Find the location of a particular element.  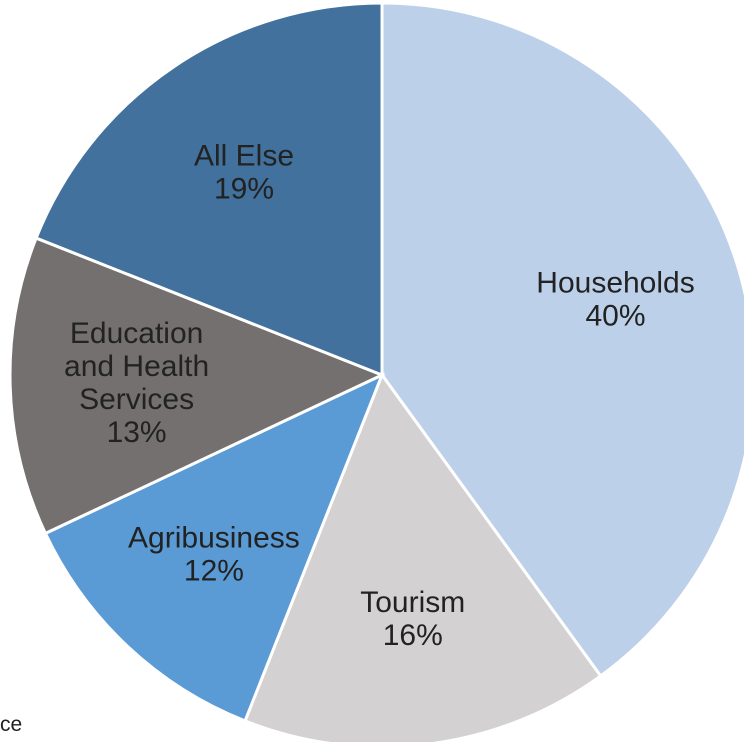

cropped-source-text: ce is located at coordinates (11, 724).